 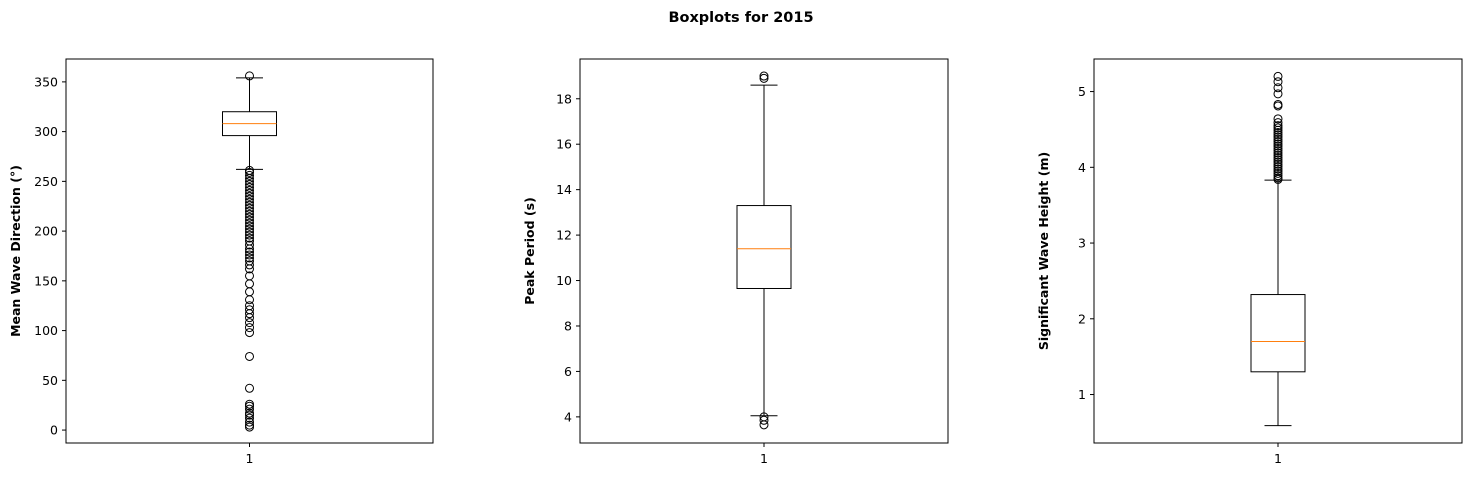 I want to click on y-axis-label: Mean Wave Direction (°), so click(x=15, y=251).